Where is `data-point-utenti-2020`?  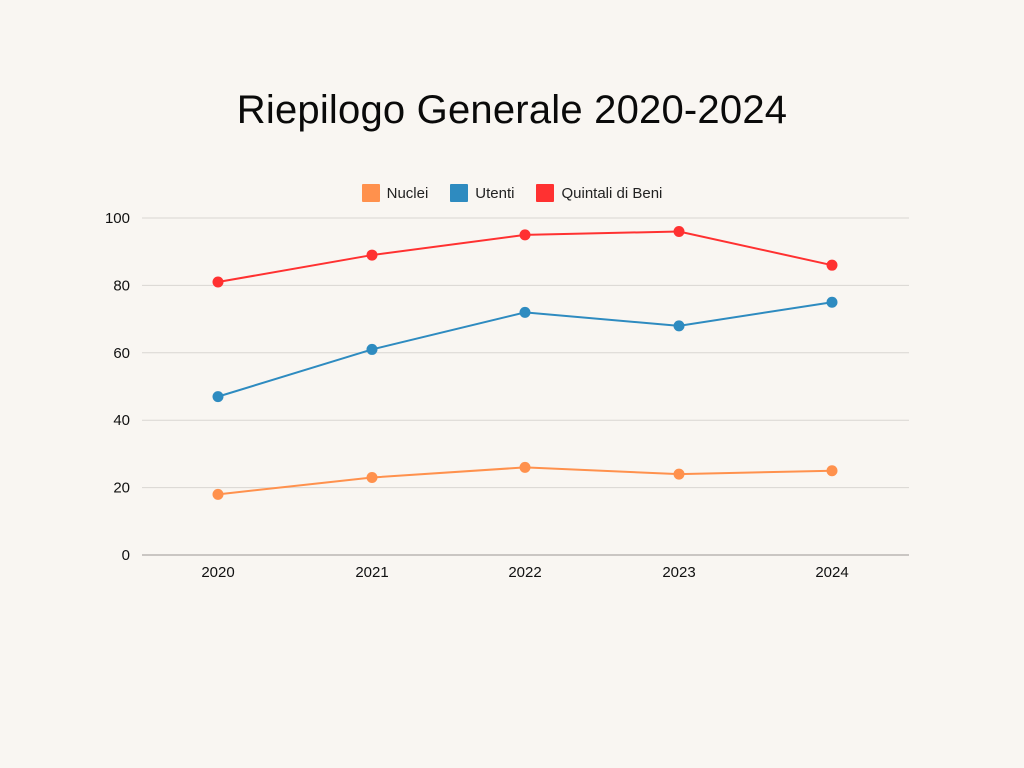 data-point-utenti-2020 is located at coordinates (218, 397).